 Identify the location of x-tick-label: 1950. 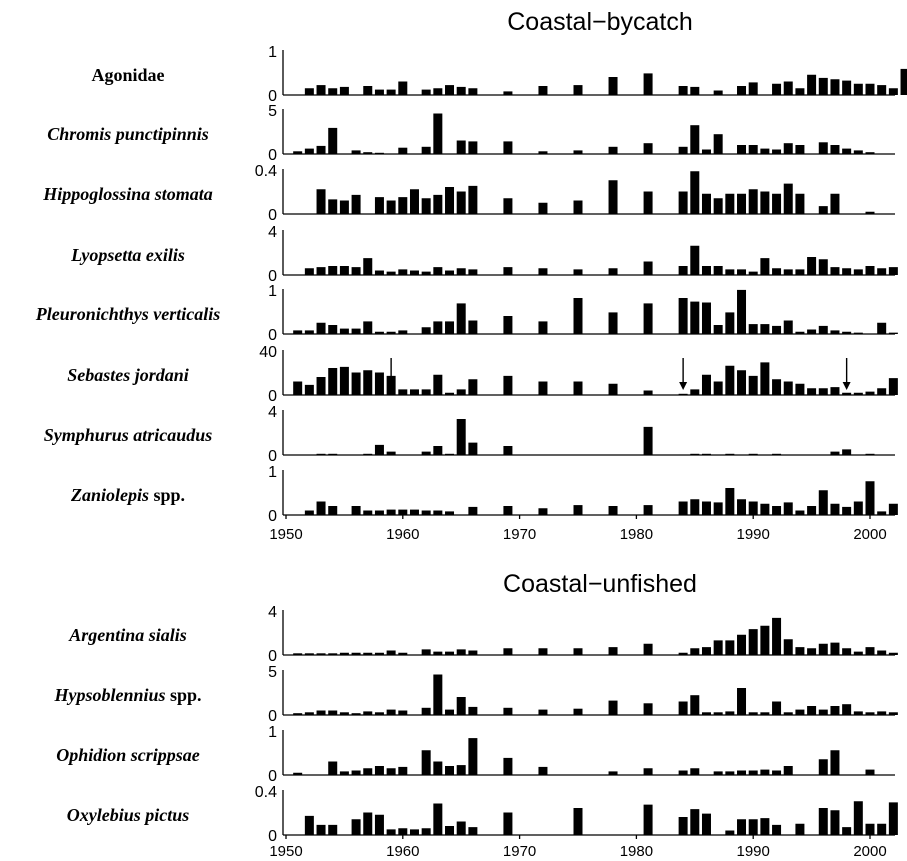
(285, 851).